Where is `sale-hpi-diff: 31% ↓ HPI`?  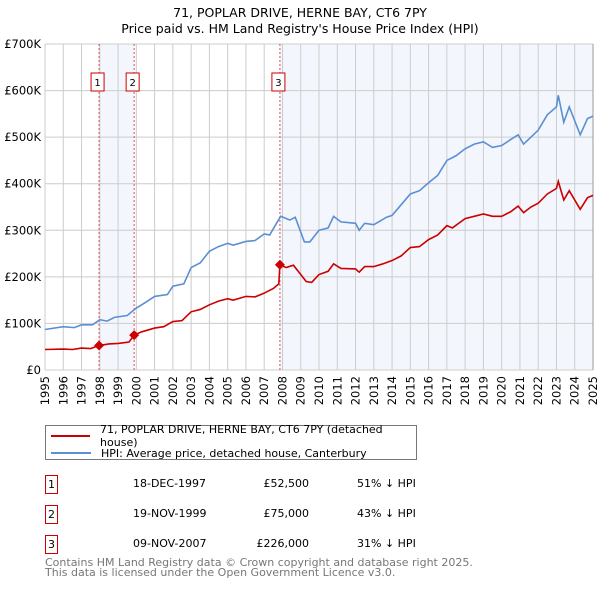 sale-hpi-diff: 31% ↓ HPI is located at coordinates (386, 543).